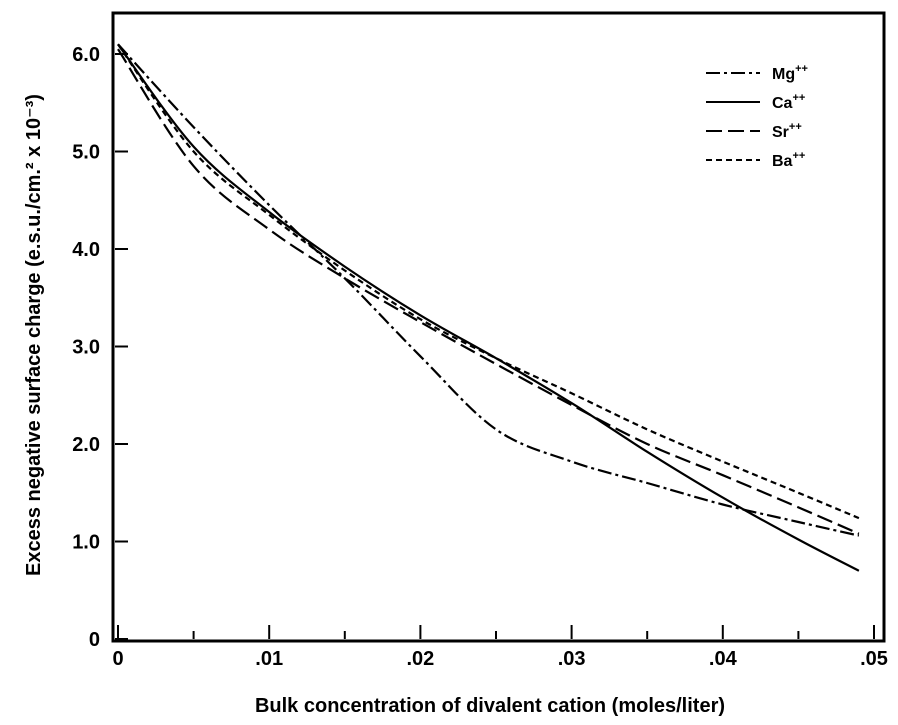  I want to click on y-tick-label: 1.0, so click(86, 543).